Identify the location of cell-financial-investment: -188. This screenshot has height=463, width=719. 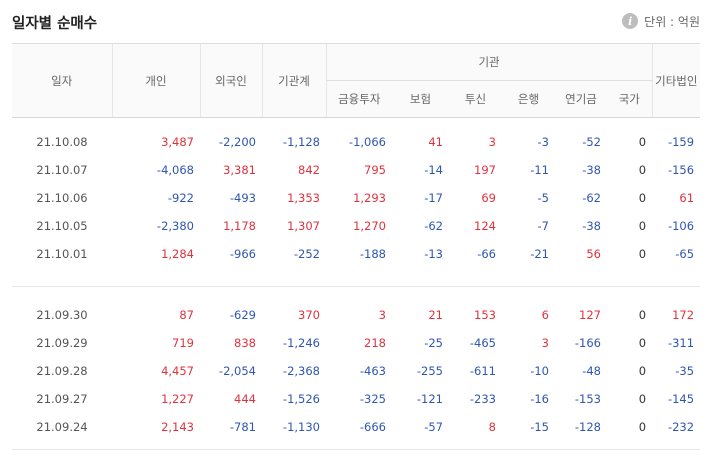
(372, 254).